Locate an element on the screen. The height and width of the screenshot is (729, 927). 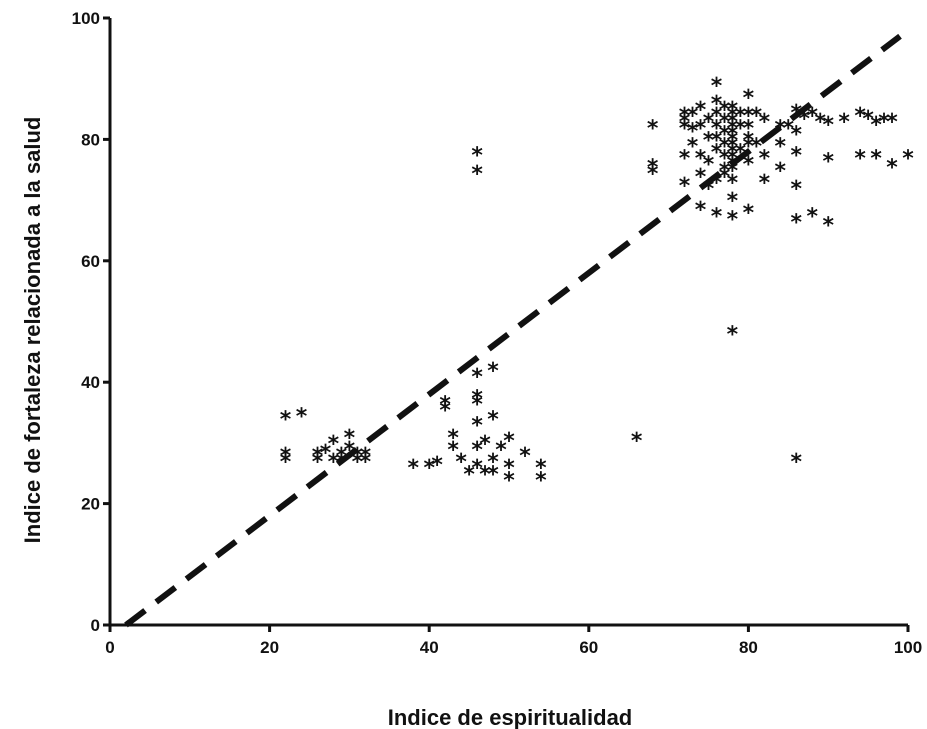
y-tick-label: 0 is located at coordinates (95, 625).